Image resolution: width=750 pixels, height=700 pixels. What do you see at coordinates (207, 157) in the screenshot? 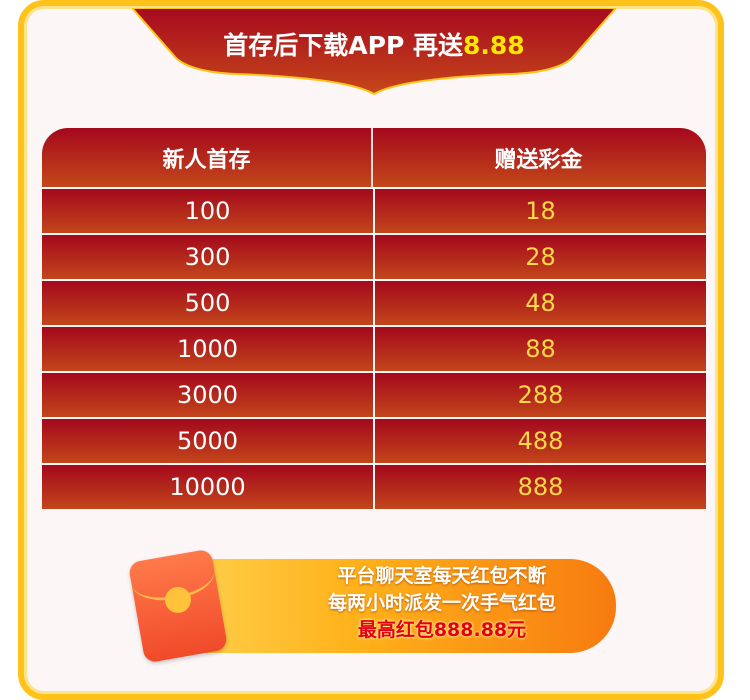
I see `header-deposit: 新人首存` at bounding box center [207, 157].